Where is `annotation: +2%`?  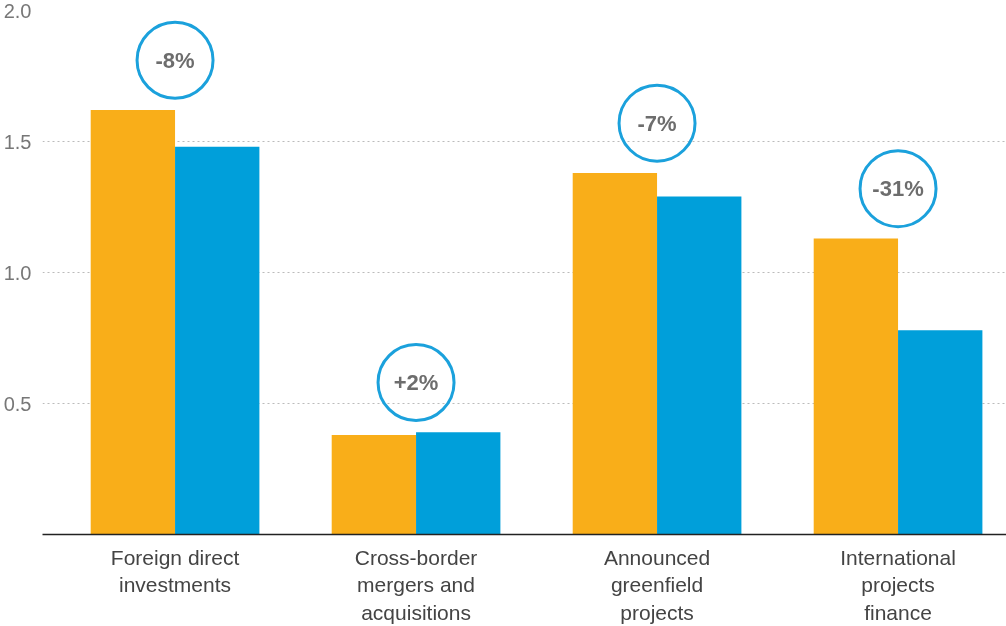
annotation: +2% is located at coordinates (416, 383).